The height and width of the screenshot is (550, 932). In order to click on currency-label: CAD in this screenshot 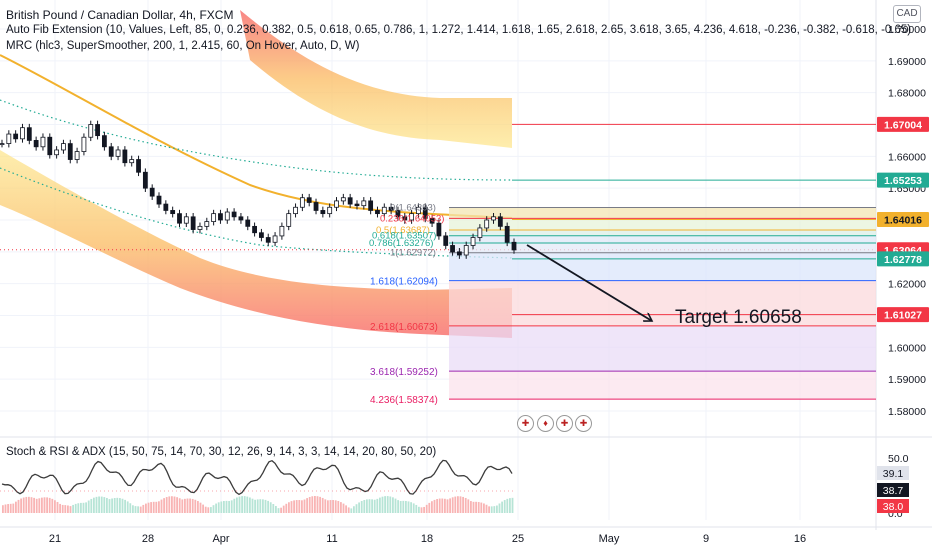, I will do `click(907, 14)`.